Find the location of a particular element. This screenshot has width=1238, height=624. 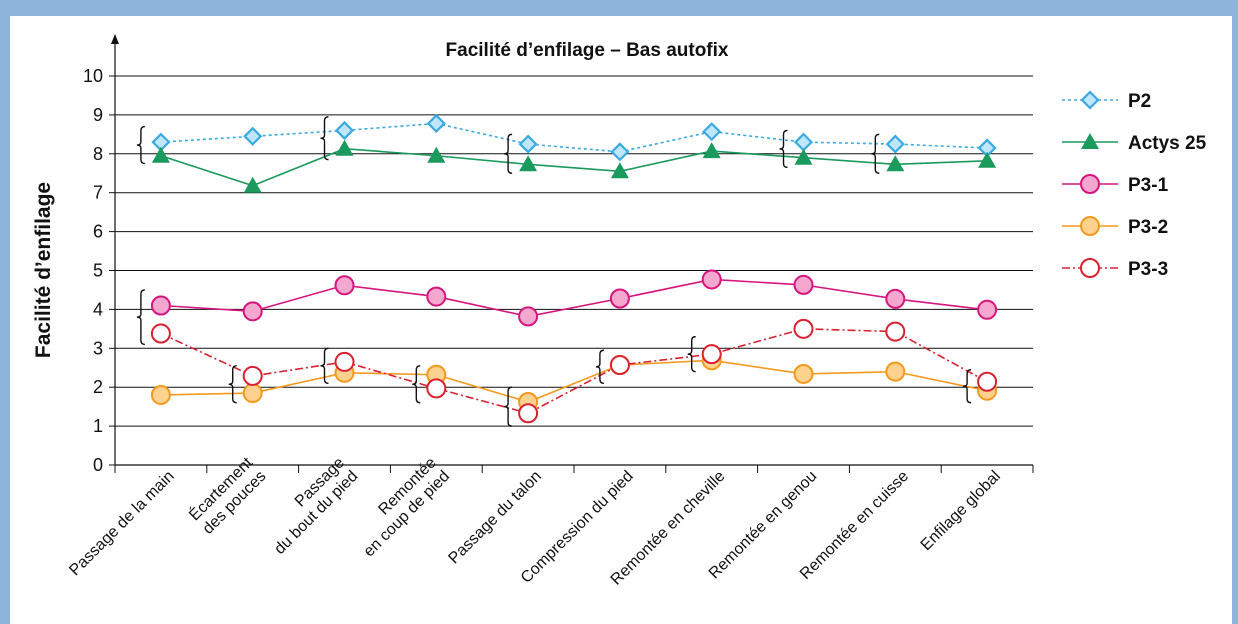

legend-label-p3-3: P3-3 is located at coordinates (1148, 269).